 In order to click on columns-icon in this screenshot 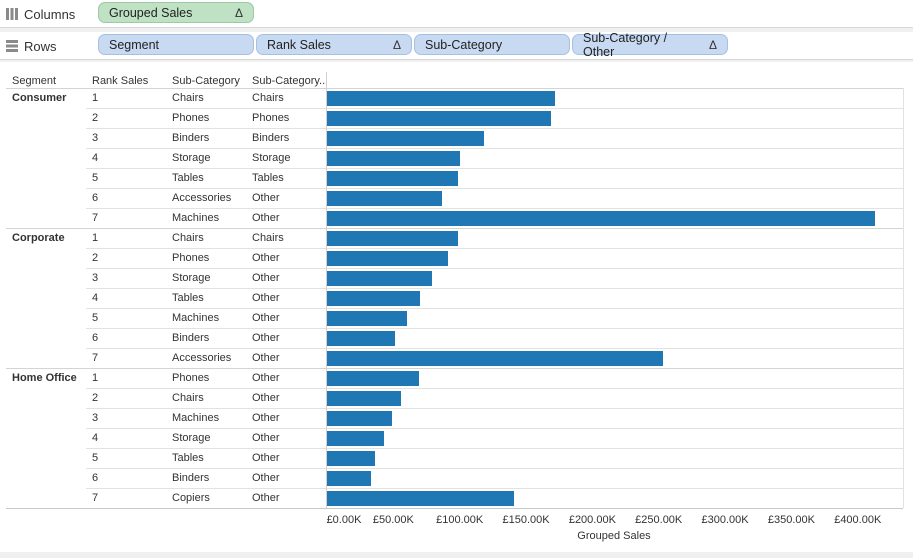, I will do `click(12, 14)`.